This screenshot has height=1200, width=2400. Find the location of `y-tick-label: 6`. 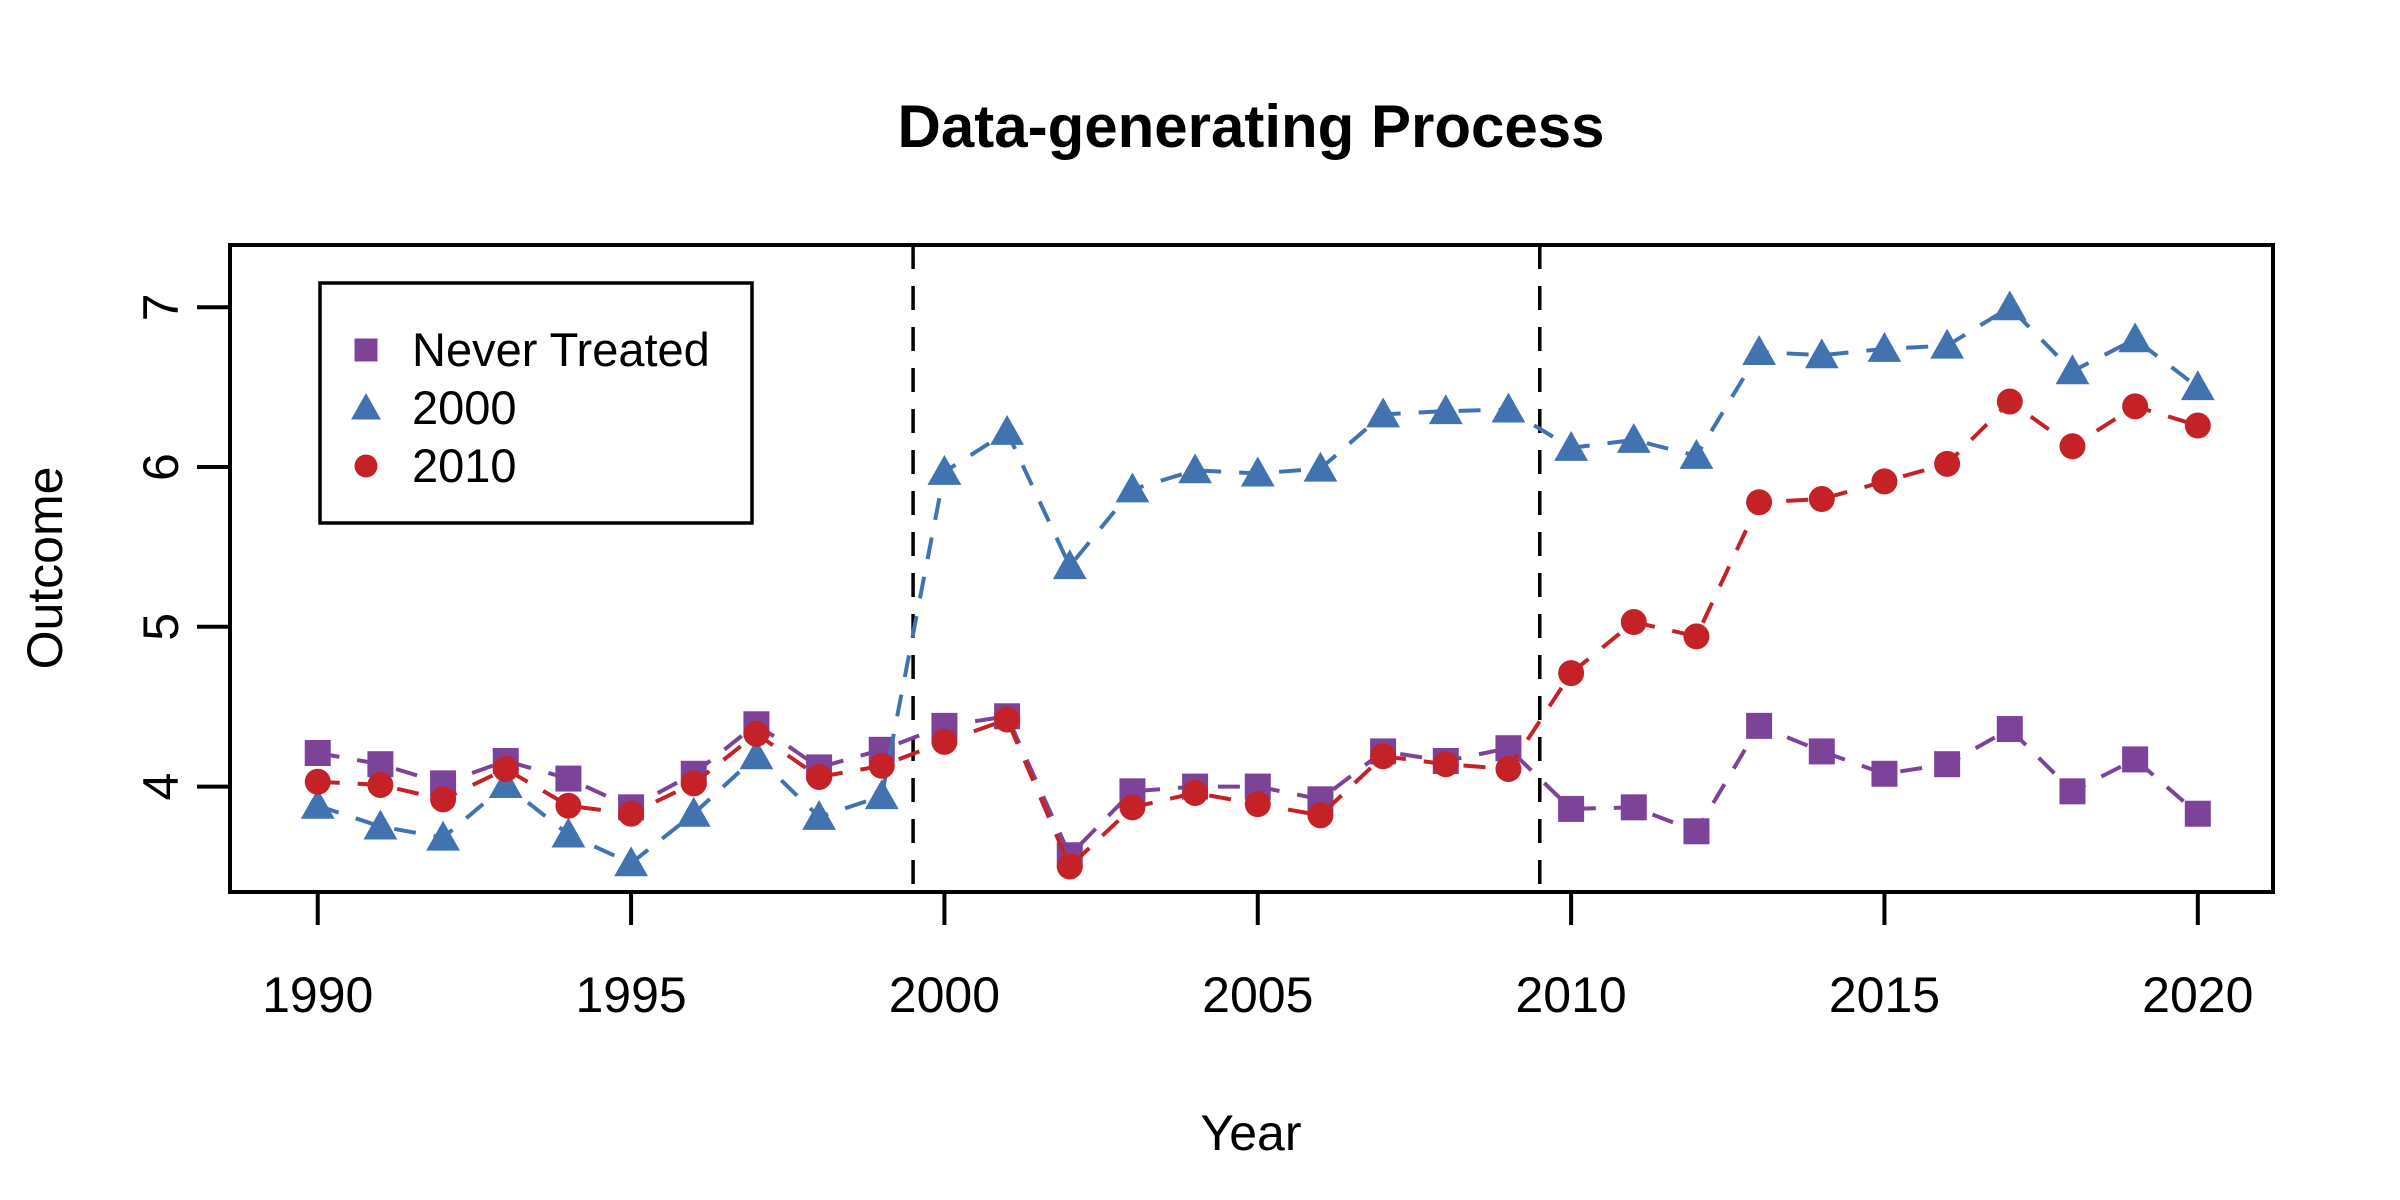

y-tick-label: 6 is located at coordinates (161, 467).